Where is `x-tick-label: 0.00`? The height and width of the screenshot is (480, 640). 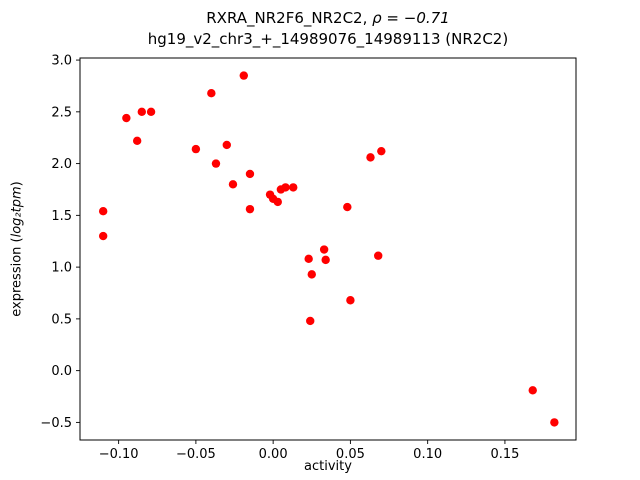
x-tick-label: 0.00 is located at coordinates (273, 454).